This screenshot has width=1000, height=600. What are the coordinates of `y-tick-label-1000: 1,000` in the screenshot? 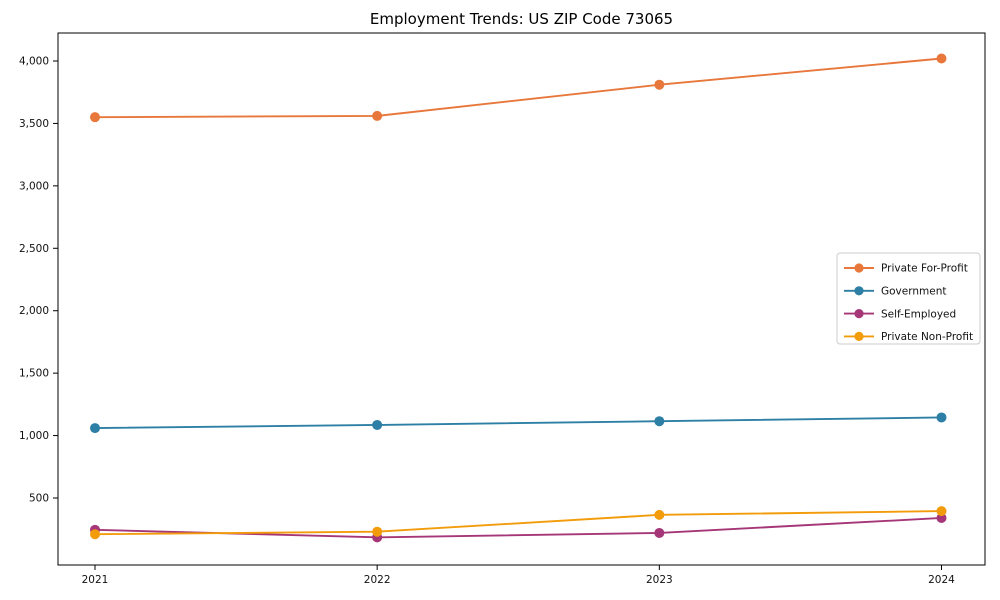 It's located at (34, 436).